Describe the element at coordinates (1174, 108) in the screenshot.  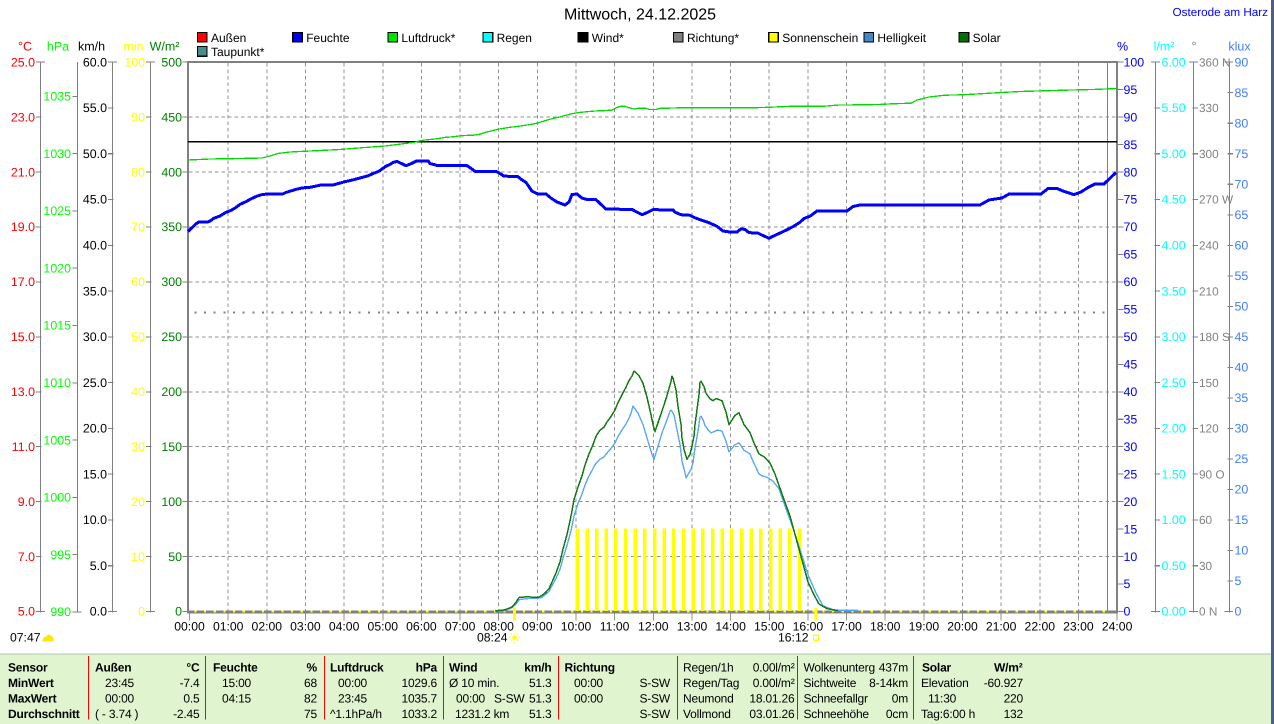
I see `svg-text: 5.50` at that location.